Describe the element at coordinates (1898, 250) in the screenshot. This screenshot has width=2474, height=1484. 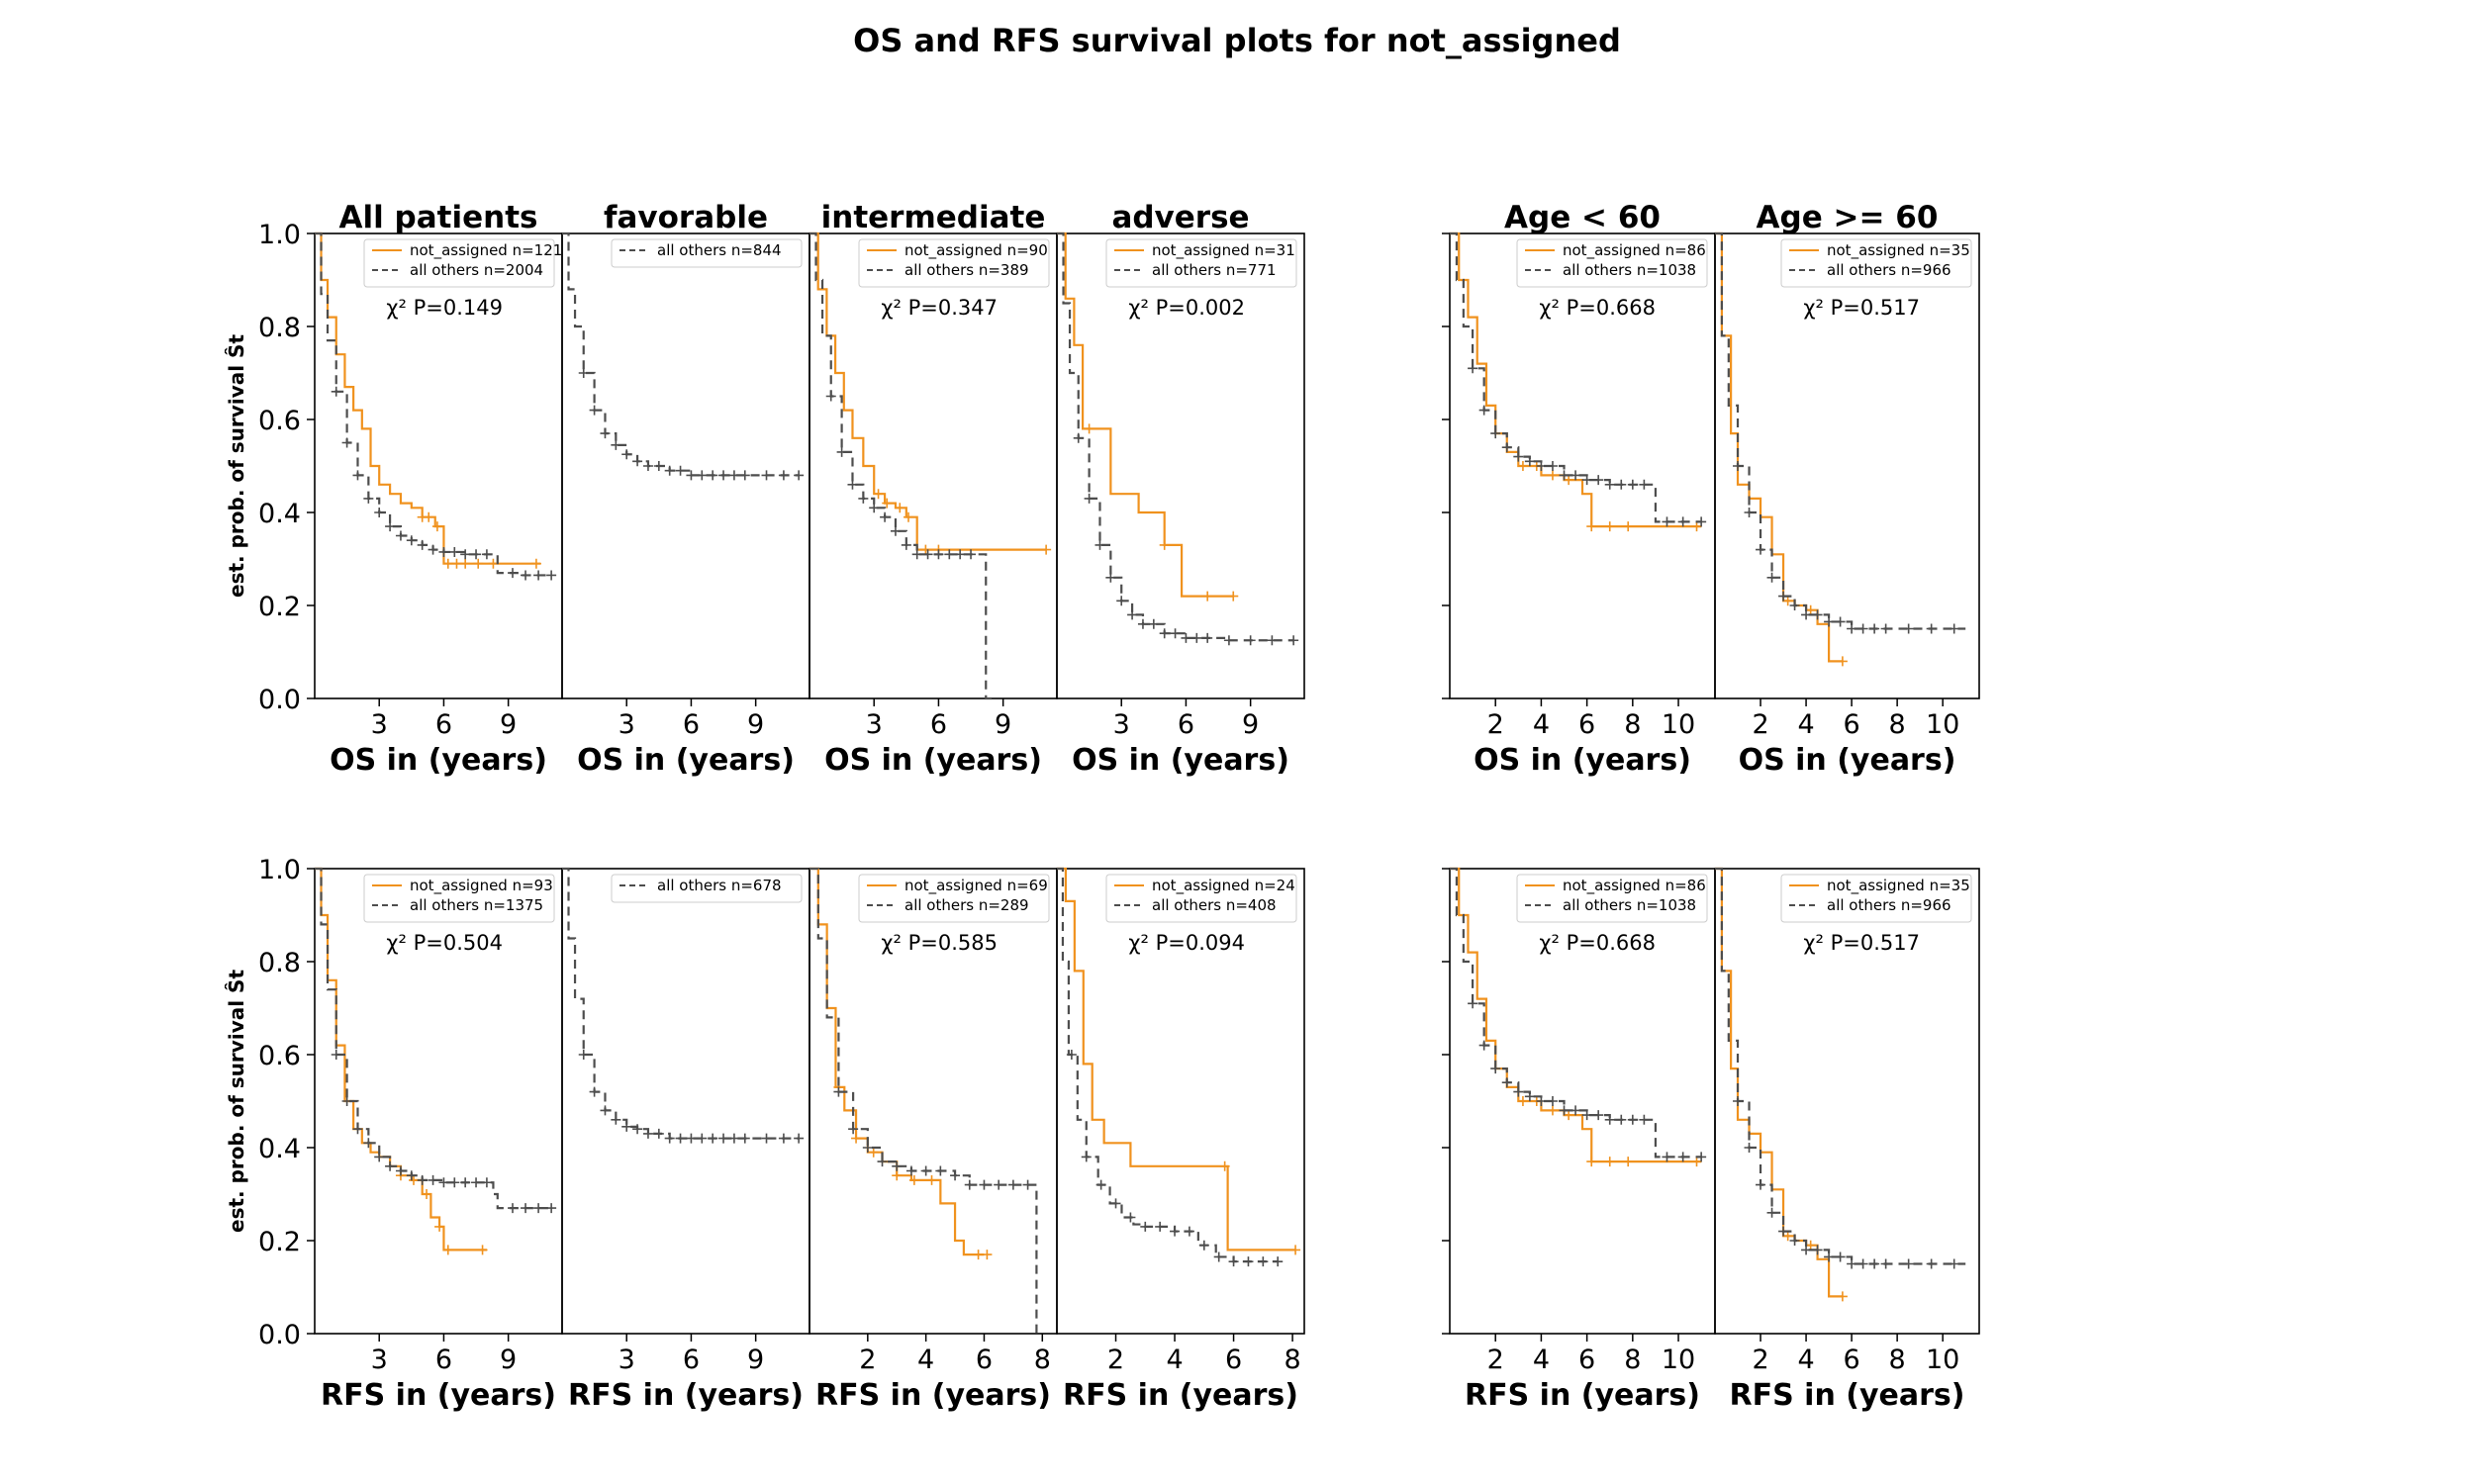
I see `legend-label: not_assigned n=35` at that location.